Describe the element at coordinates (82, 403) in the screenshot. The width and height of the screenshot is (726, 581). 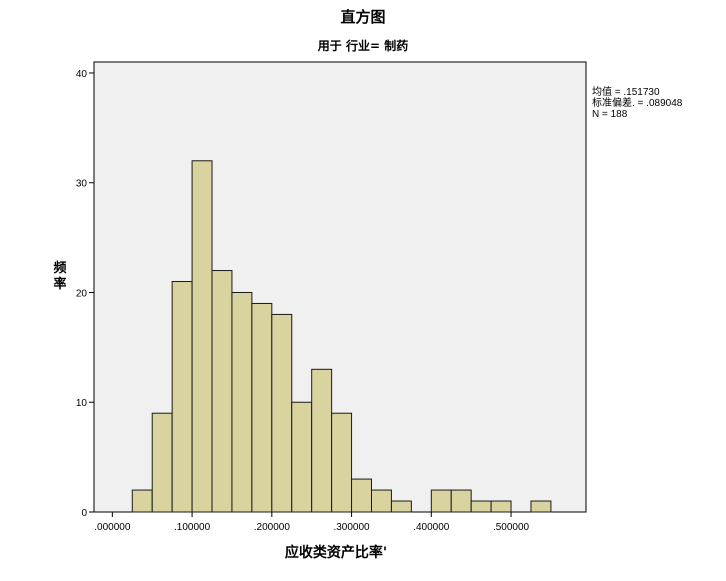
I see `y-tick-label-1: 10` at that location.